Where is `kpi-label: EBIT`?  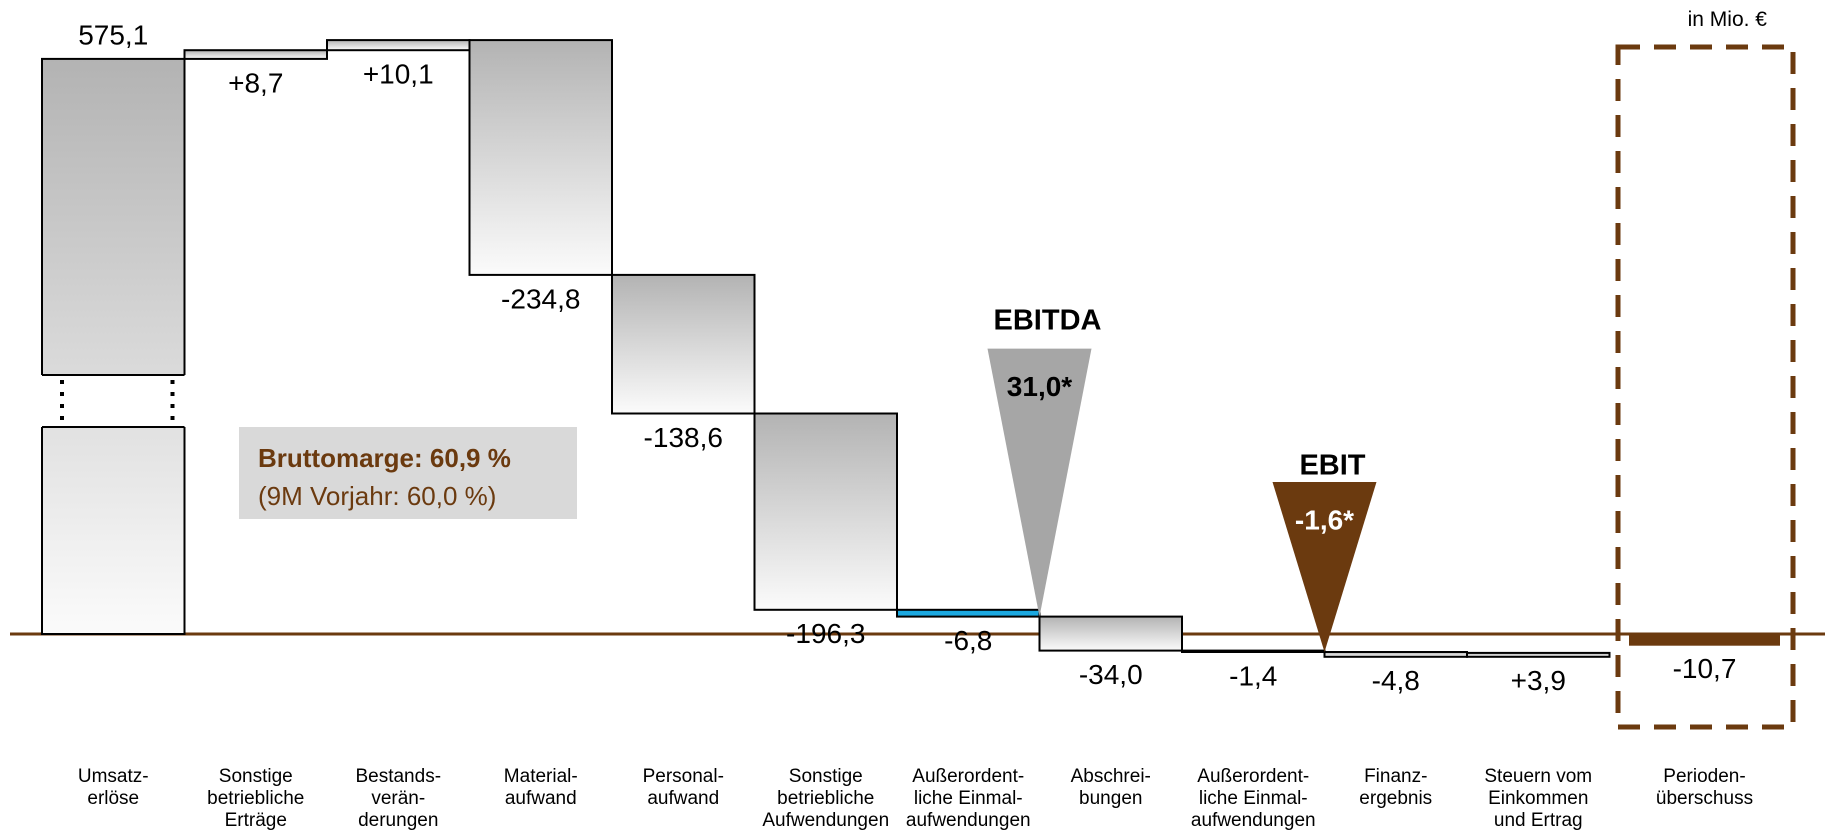 kpi-label: EBIT is located at coordinates (1332, 466).